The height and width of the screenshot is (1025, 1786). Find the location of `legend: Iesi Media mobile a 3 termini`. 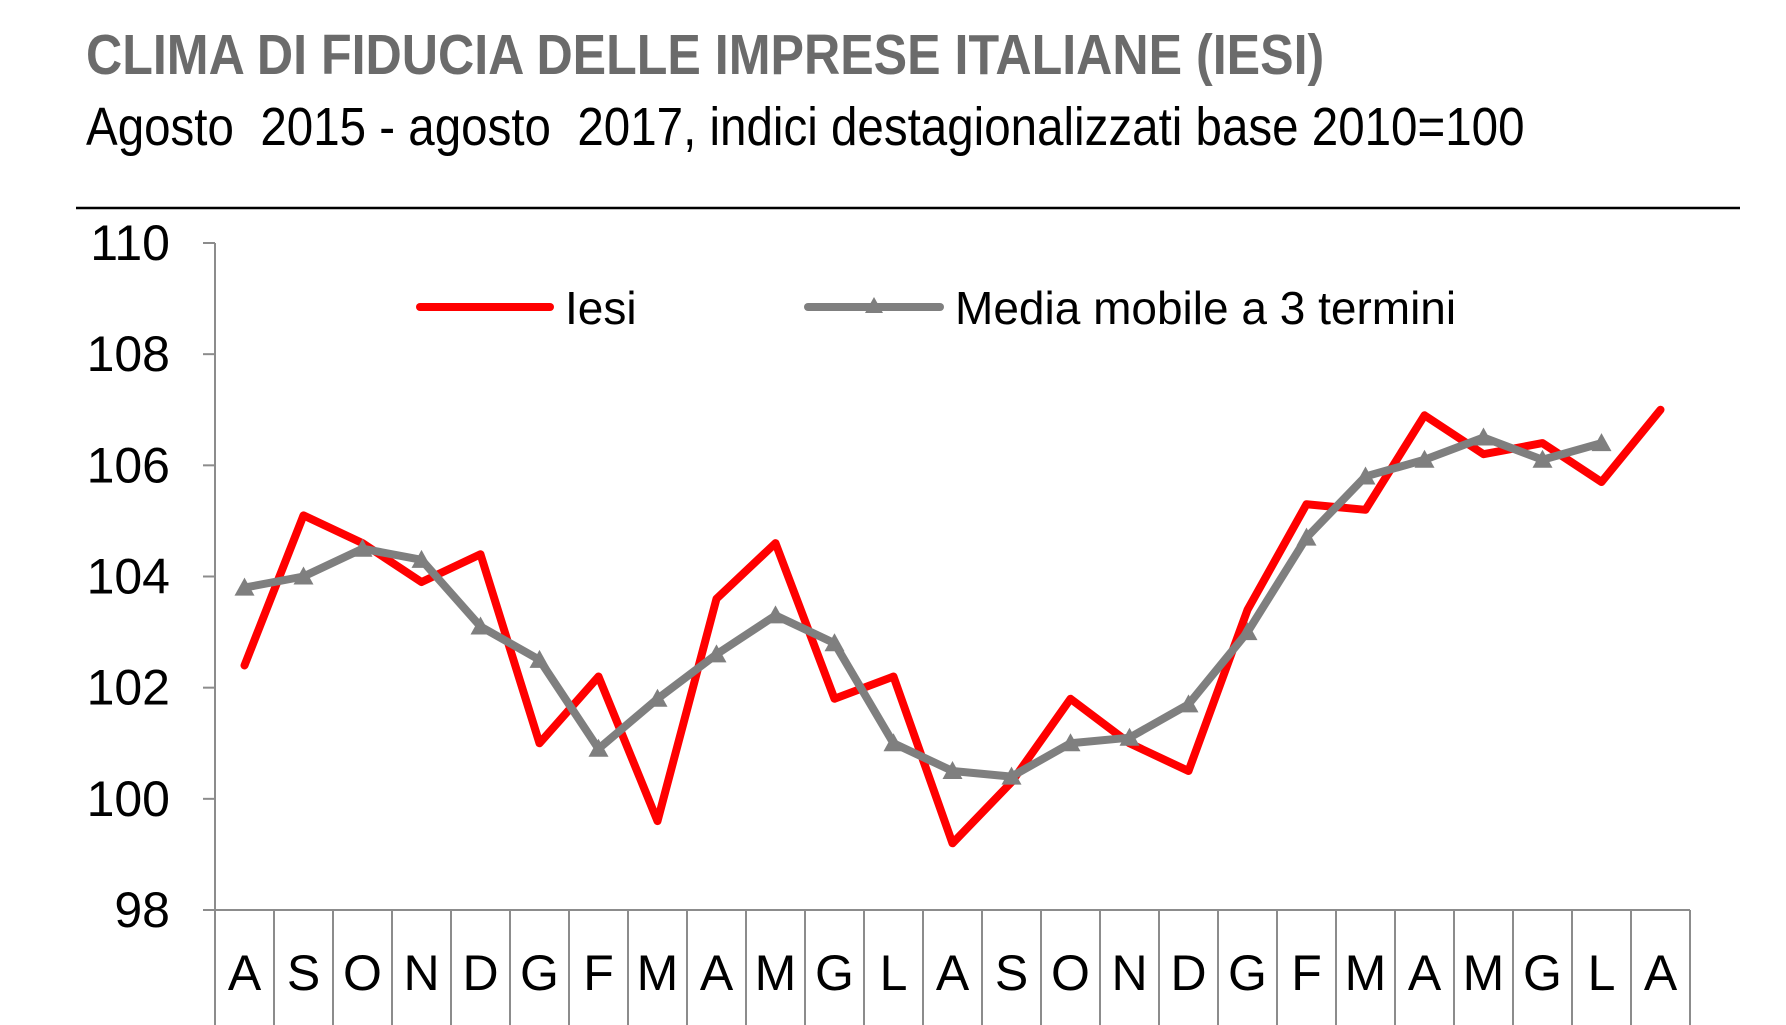

legend: Iesi Media mobile a 3 termini is located at coordinates (936, 308).